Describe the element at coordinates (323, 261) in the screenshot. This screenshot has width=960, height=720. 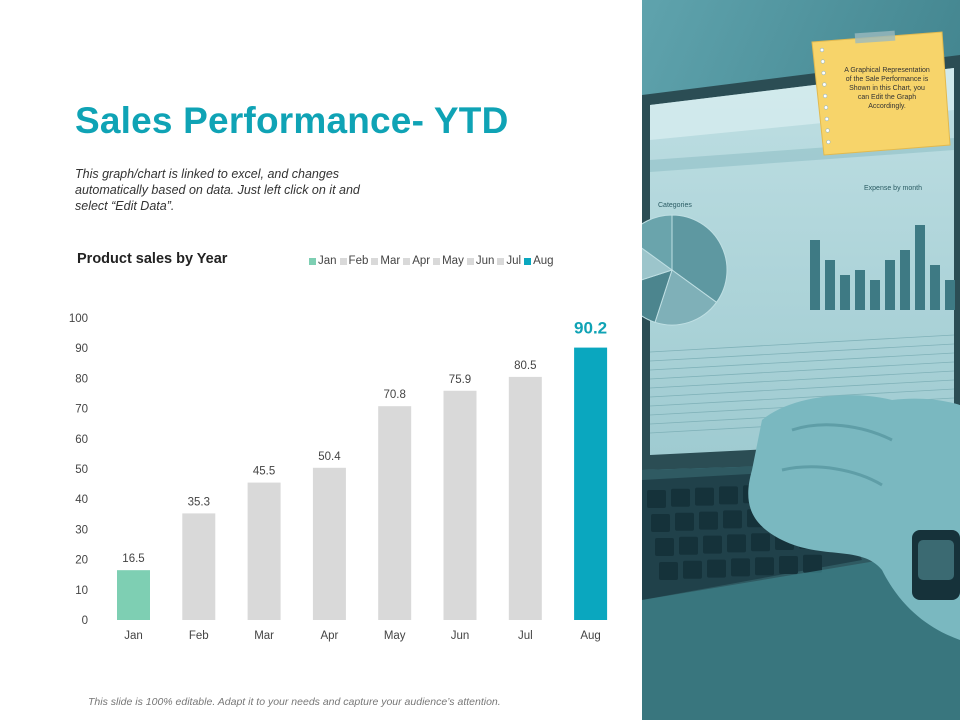
I see `legend-item-jan: Jan` at that location.